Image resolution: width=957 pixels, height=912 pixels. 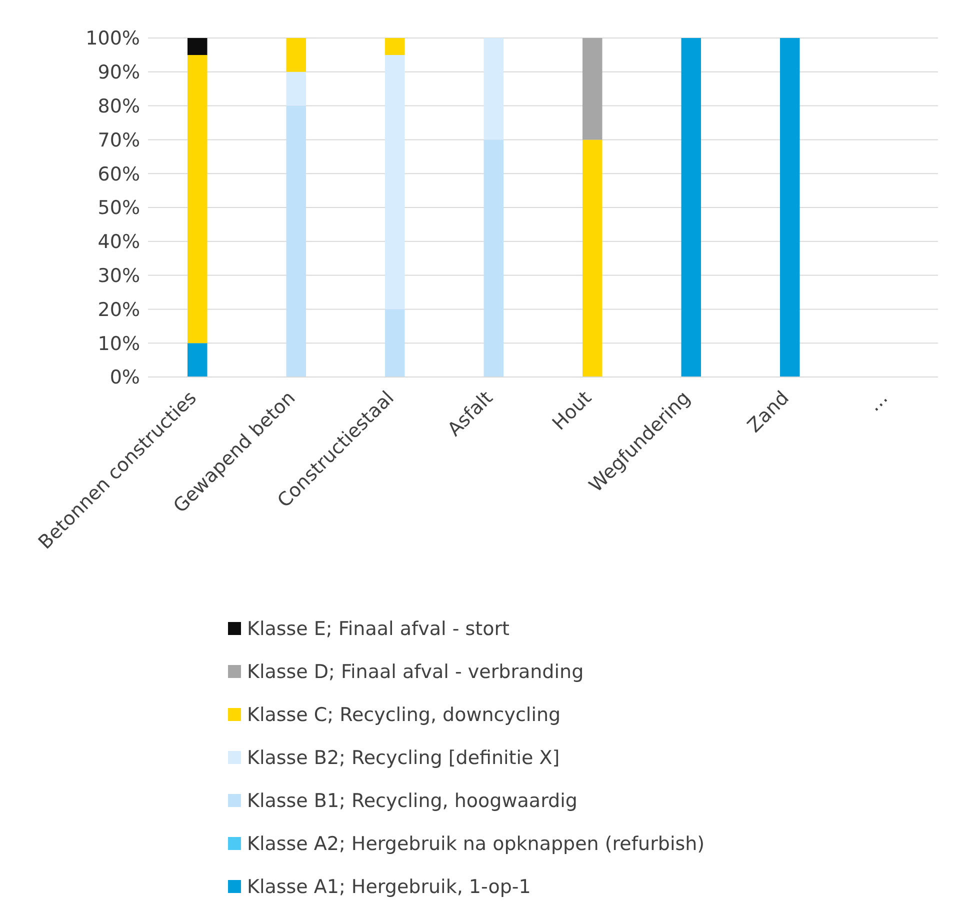 I want to click on legend-label: Klasse D; Finaal afval - verbranding, so click(x=415, y=671).